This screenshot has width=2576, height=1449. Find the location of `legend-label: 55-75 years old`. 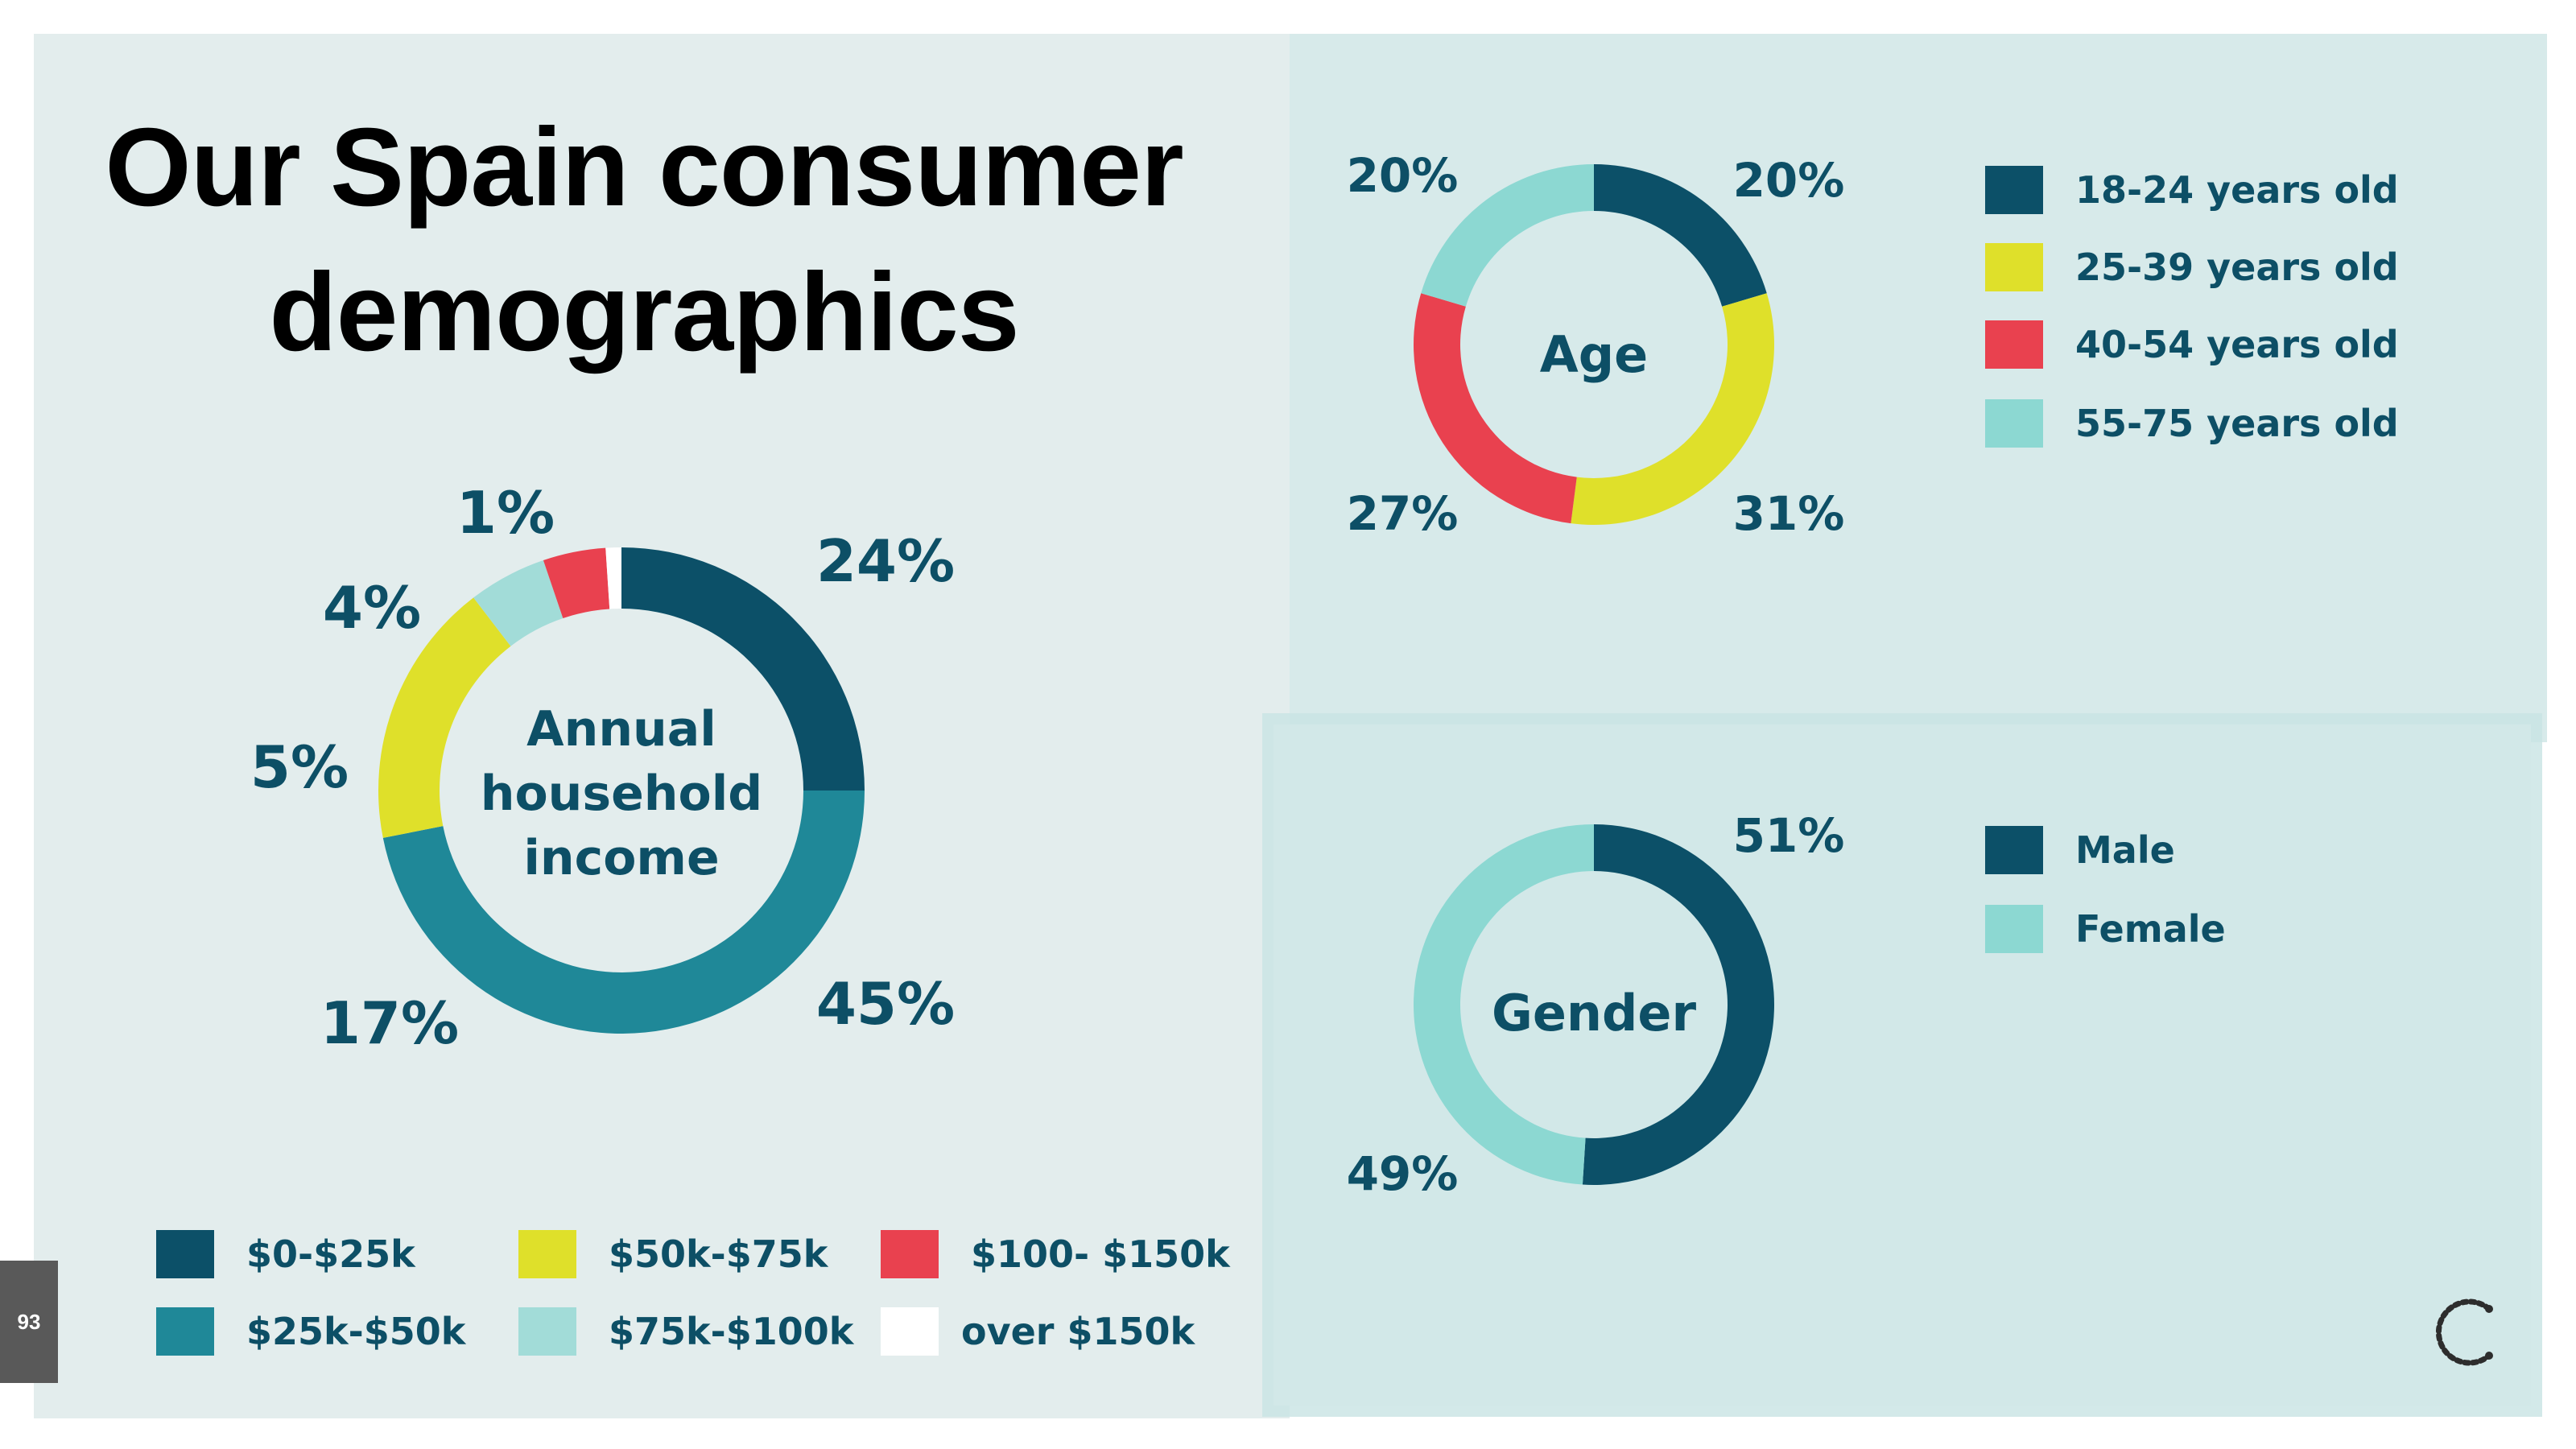

legend-label: 55-75 years old is located at coordinates (2237, 423).